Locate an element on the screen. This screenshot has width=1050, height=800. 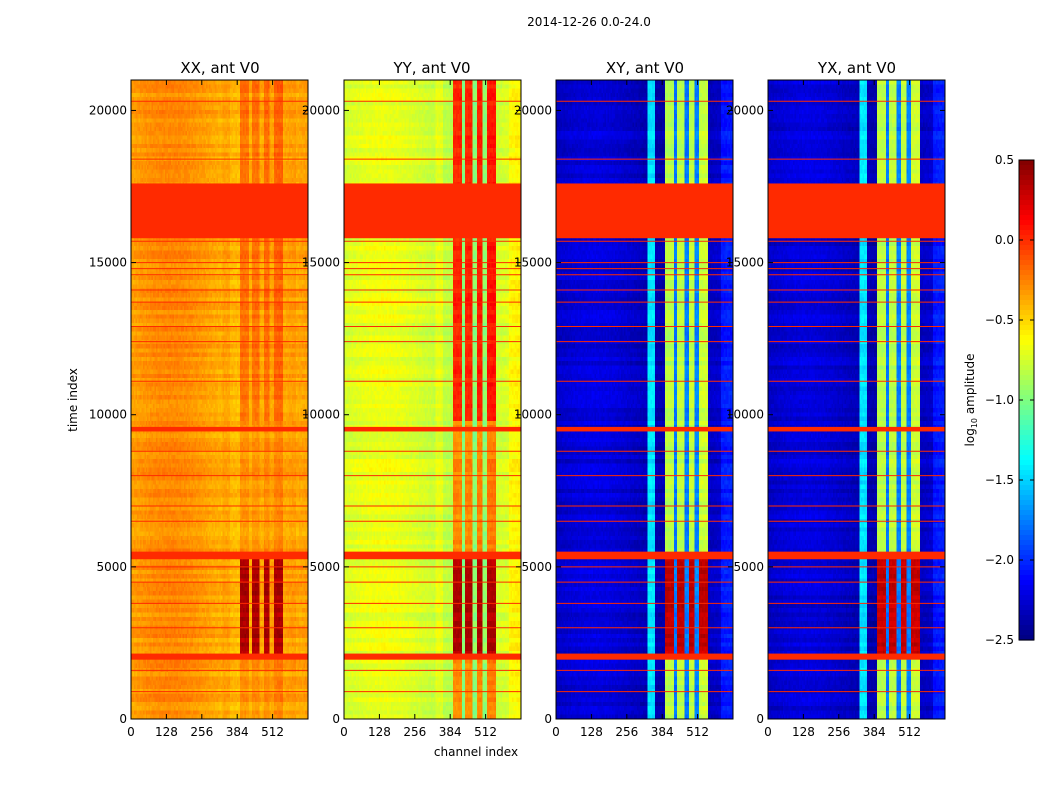
x-axis-label: channel index is located at coordinates (476, 752).